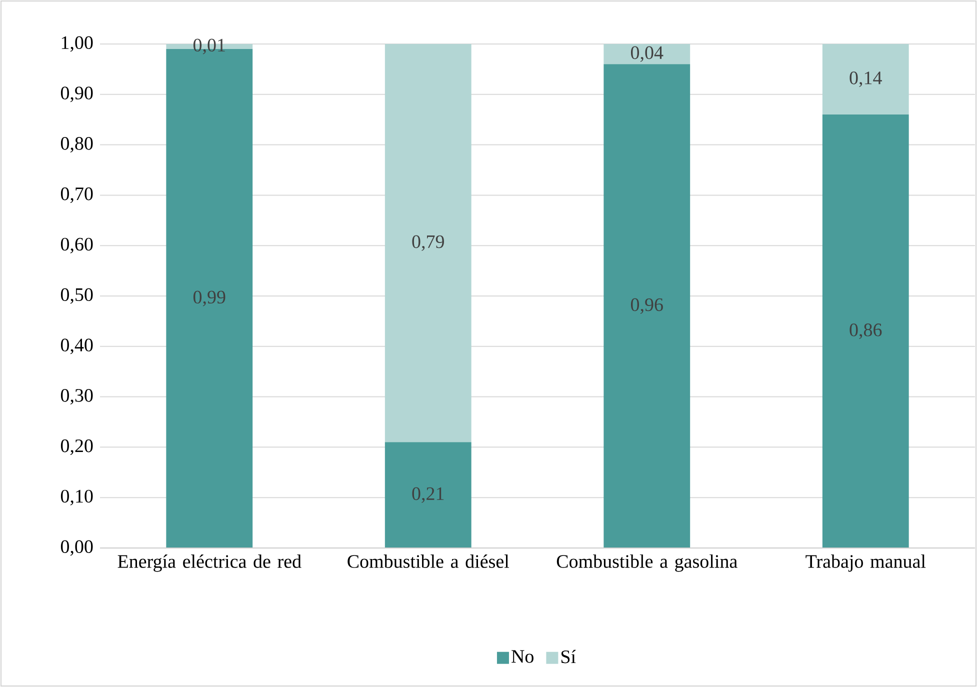 The height and width of the screenshot is (687, 977). Describe the element at coordinates (76, 94) in the screenshot. I see `y-tick-label: 0,90` at that location.